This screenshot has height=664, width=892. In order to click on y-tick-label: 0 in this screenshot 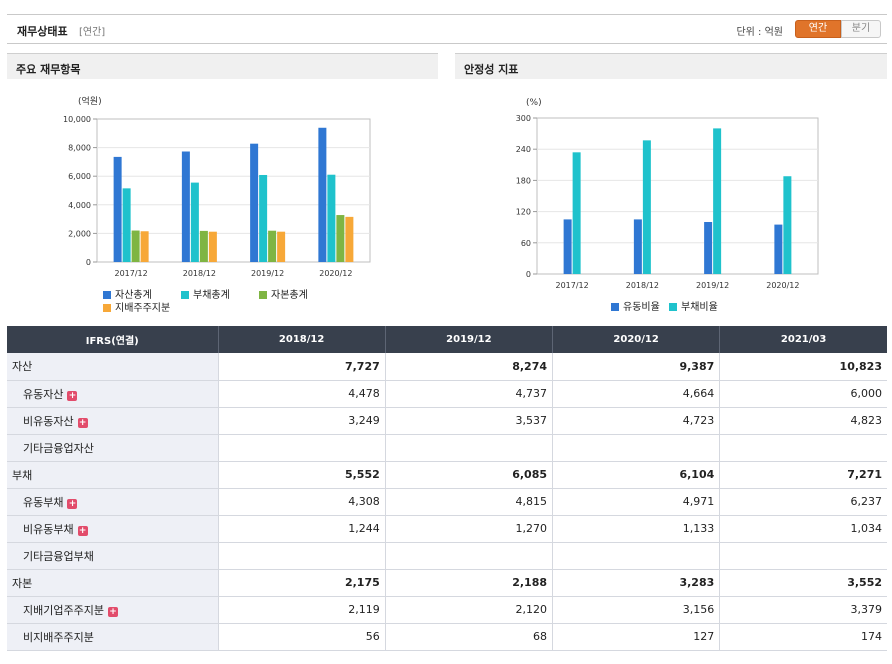, I will do `click(88, 262)`.